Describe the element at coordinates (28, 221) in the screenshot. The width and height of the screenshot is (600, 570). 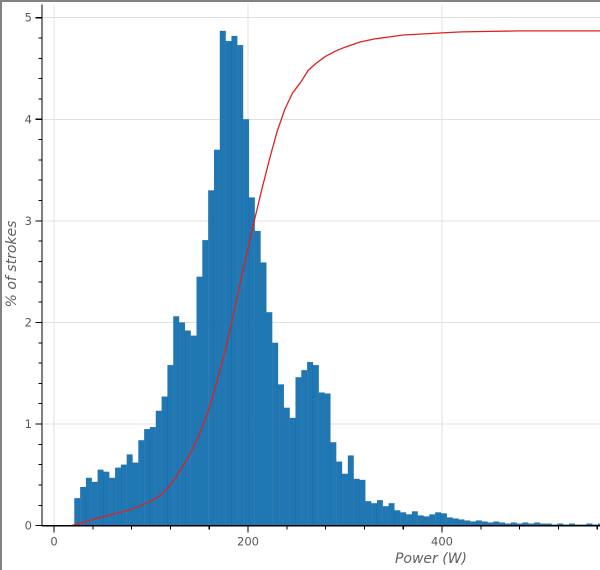
I see `y-tick-label: 3` at that location.